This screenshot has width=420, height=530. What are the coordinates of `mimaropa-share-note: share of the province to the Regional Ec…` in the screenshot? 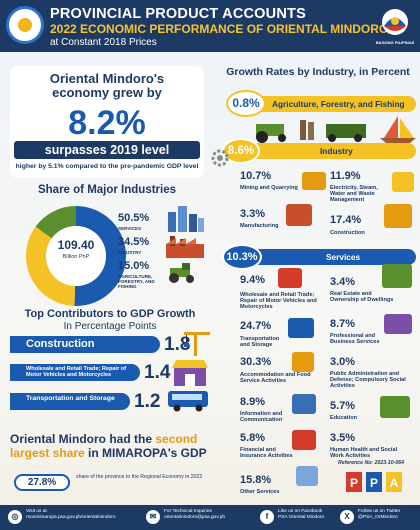 It's located at (139, 477).